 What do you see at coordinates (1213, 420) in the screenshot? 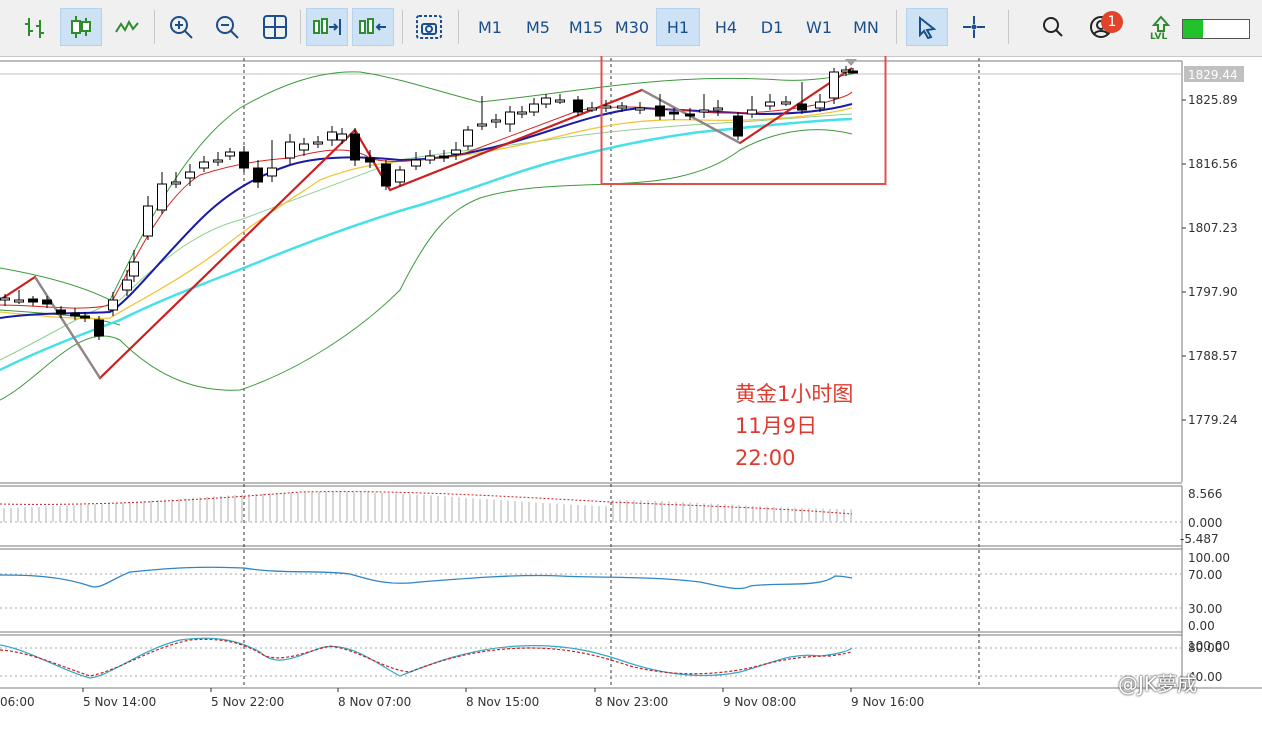
I see `price-tick: 1779.24` at bounding box center [1213, 420].